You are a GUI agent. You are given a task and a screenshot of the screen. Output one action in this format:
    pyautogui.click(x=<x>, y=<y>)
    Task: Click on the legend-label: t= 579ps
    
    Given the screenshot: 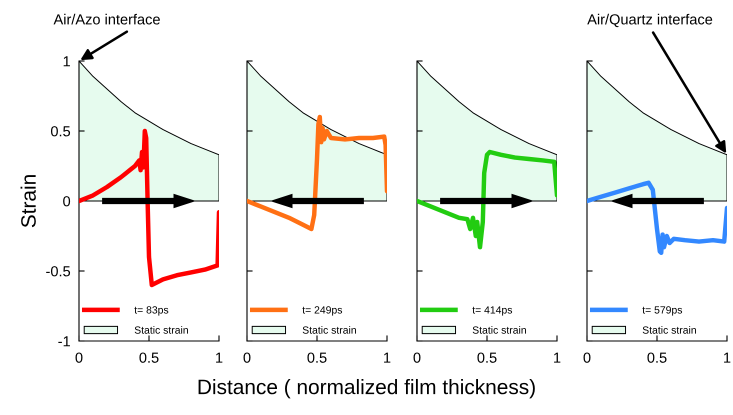 What is the action you would take?
    pyautogui.click(x=662, y=311)
    